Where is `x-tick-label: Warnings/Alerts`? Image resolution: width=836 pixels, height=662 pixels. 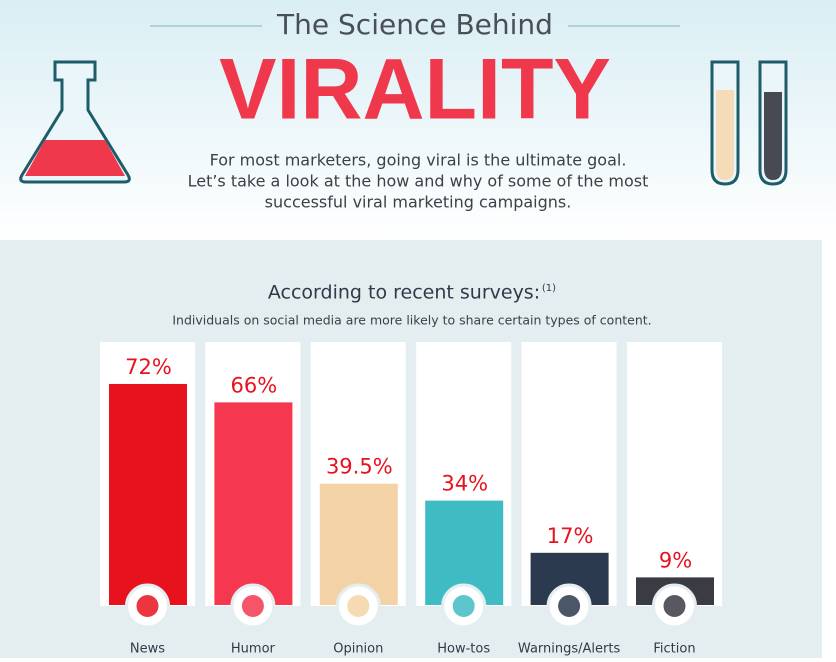
x-tick-label: Warnings/Alerts is located at coordinates (569, 649).